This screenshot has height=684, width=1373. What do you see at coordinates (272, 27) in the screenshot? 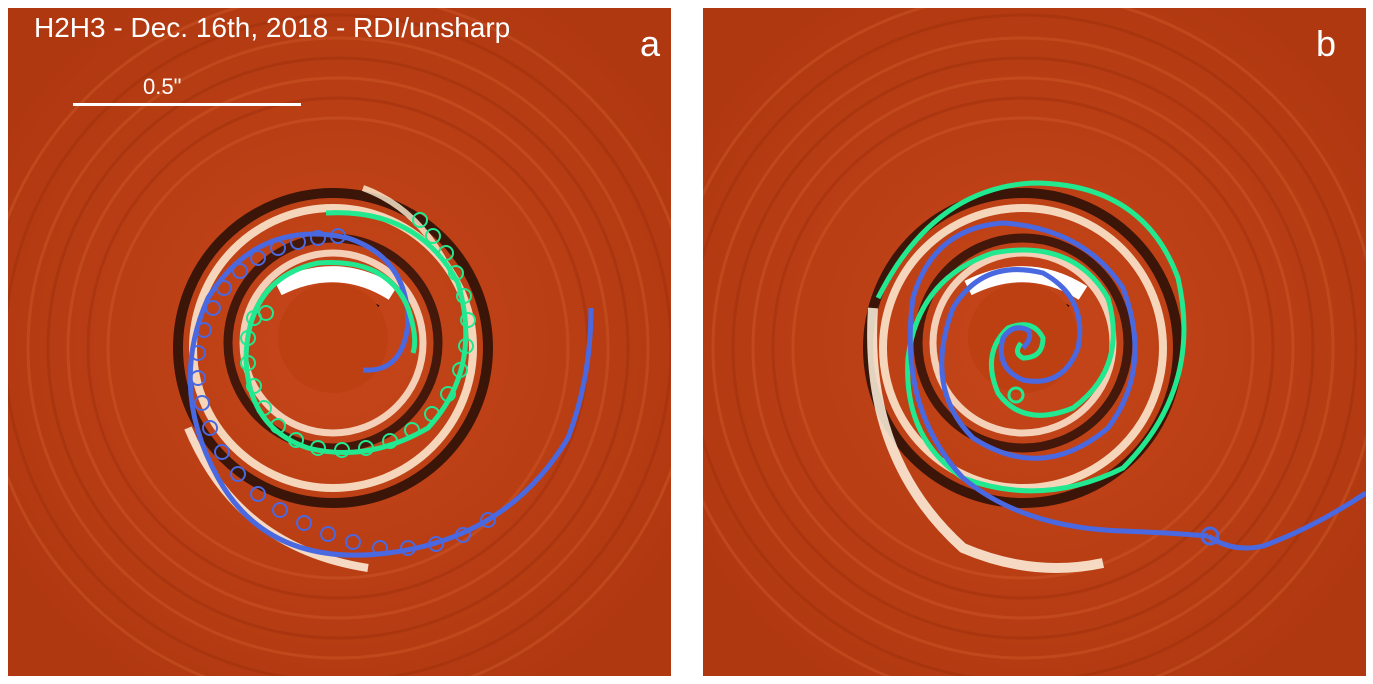
I see `figure-title: H2H3 - Dec. 16th, 2018 - RDI/unsharp` at bounding box center [272, 27].